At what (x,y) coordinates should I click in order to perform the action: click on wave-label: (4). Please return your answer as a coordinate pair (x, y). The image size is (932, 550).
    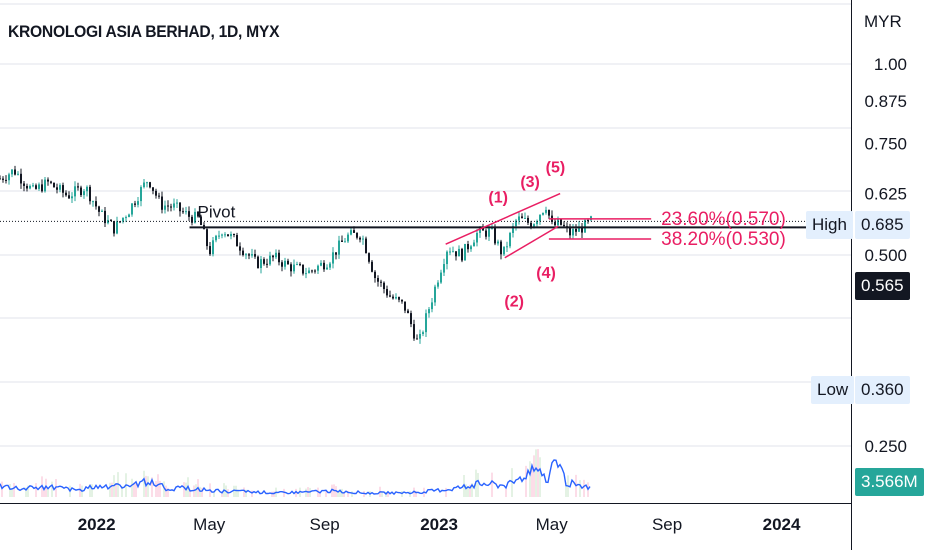
    Looking at the image, I should click on (546, 273).